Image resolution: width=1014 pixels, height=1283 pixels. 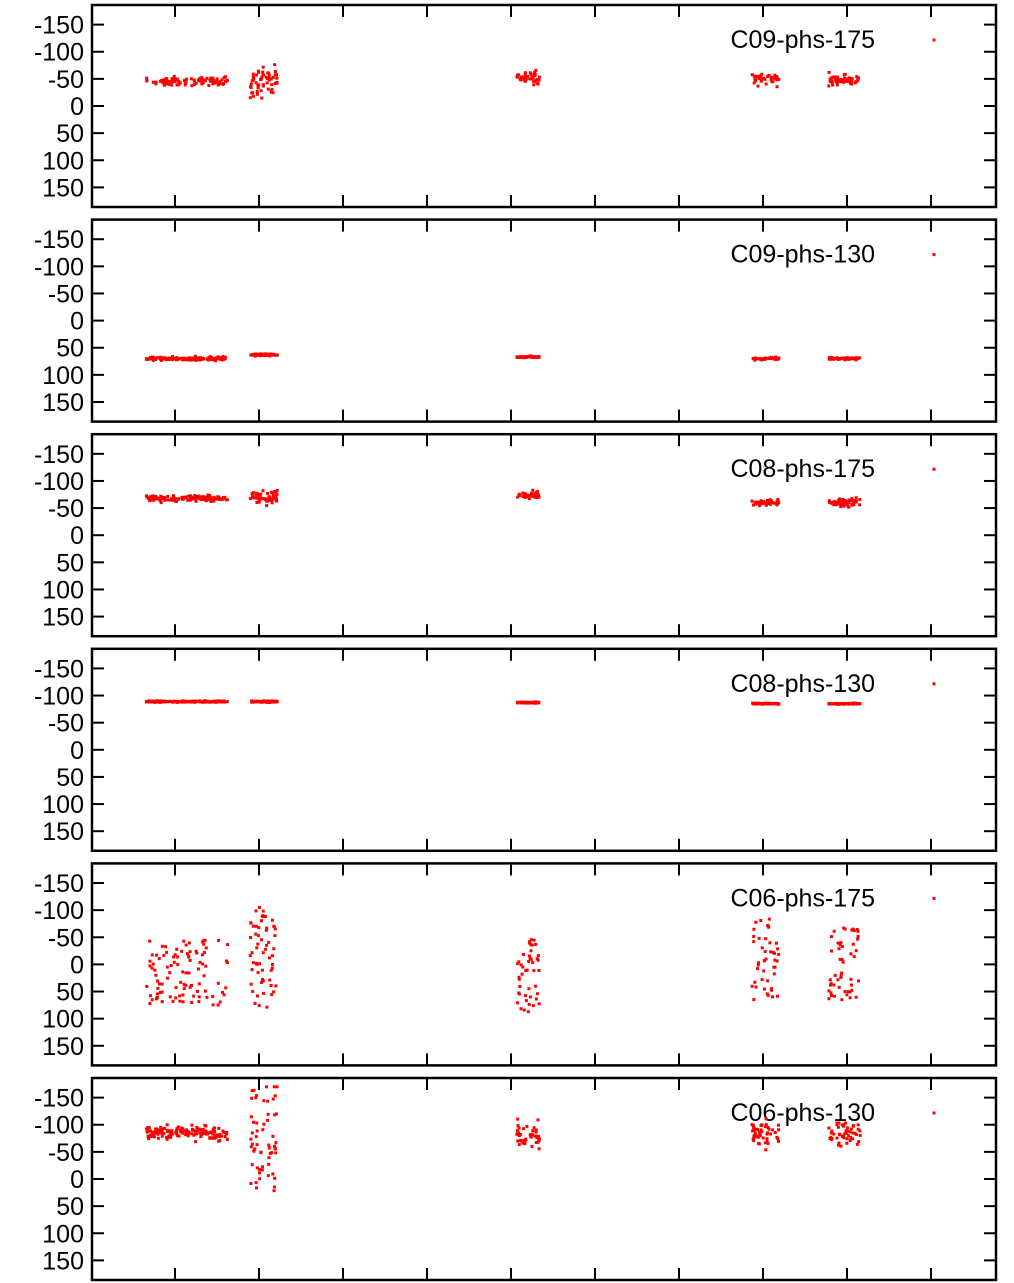 I want to click on y-tick-label: 50, so click(x=70, y=993).